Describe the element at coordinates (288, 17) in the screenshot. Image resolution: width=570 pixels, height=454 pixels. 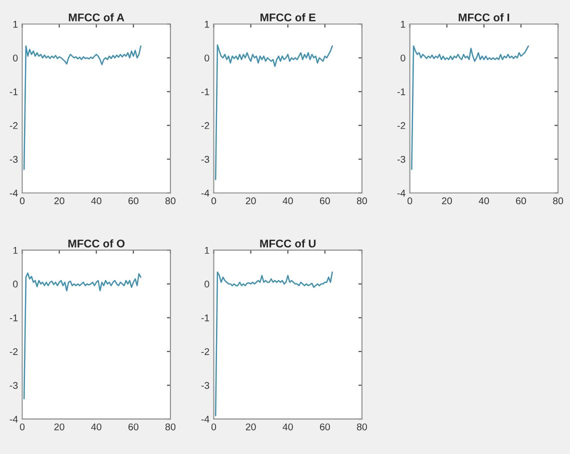
I see `chart-title: MFCC of E` at that location.